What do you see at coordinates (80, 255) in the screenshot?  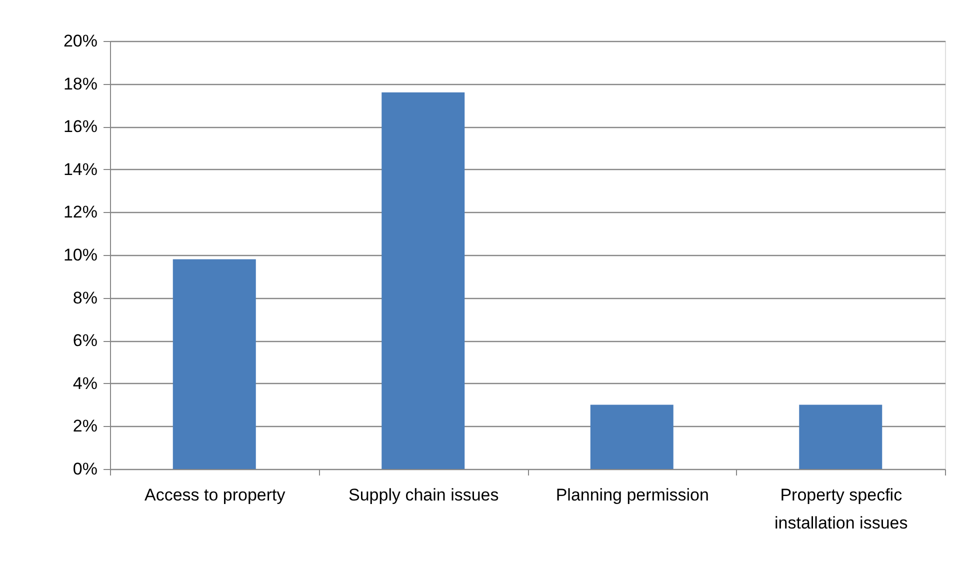 I see `y-tick-label: 10%` at bounding box center [80, 255].